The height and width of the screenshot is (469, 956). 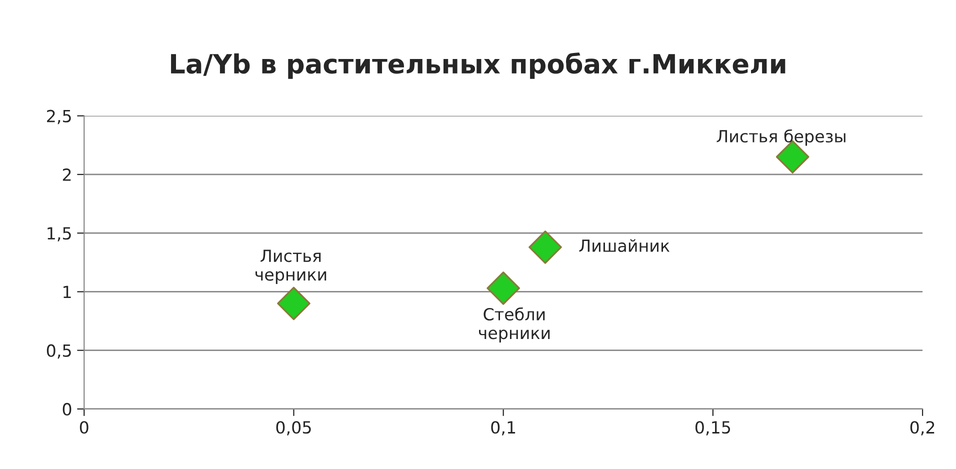 I want to click on x-tick-label: 0,15, so click(x=712, y=428).